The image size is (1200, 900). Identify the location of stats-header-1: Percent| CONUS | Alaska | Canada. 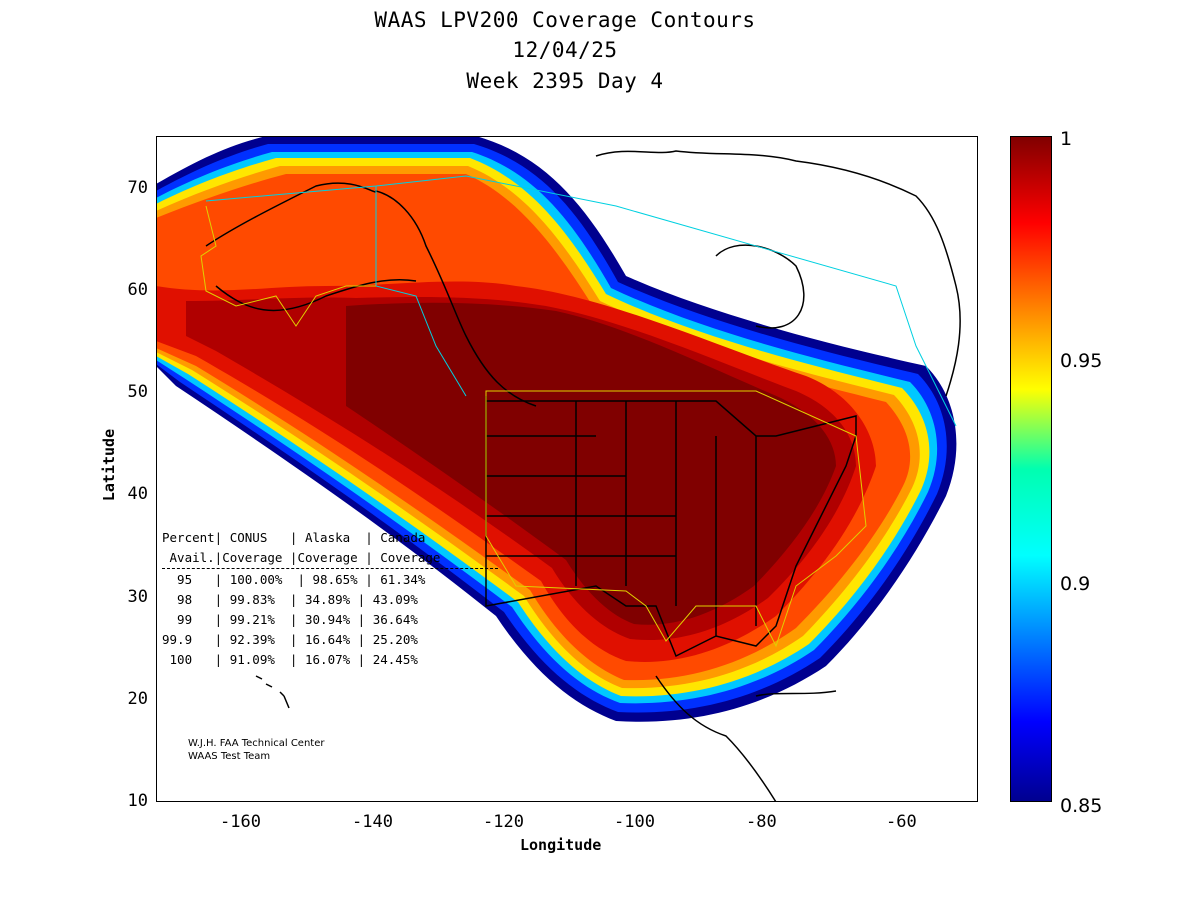
(294, 537).